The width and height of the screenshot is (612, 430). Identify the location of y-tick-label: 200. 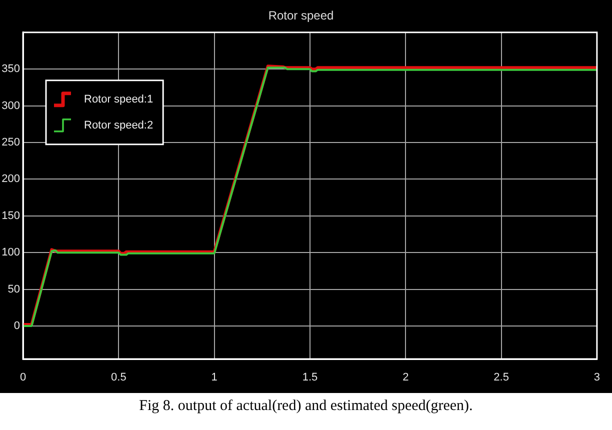
(11, 179).